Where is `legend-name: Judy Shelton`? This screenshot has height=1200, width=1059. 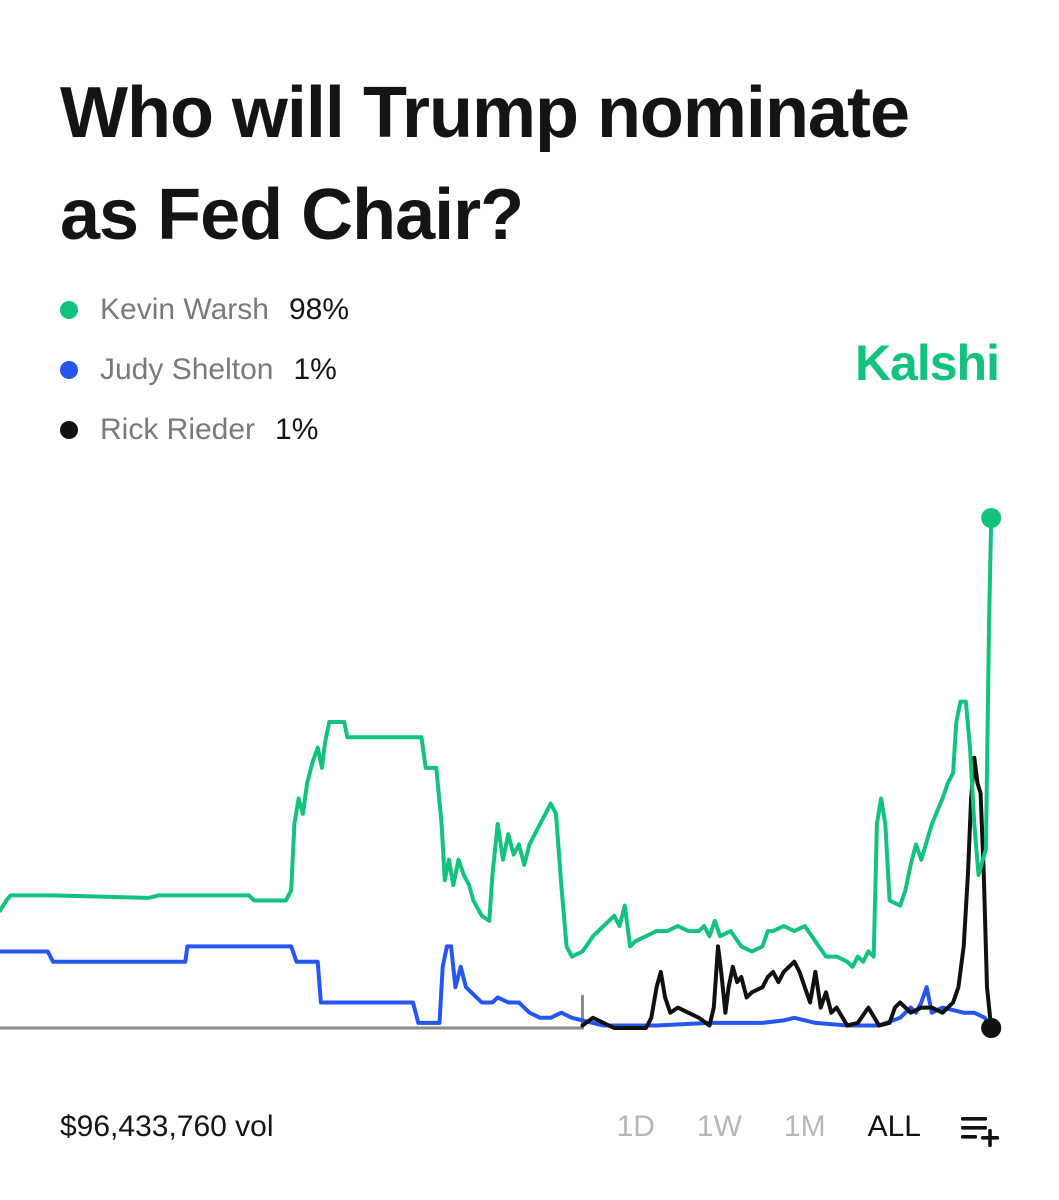
legend-name: Judy Shelton is located at coordinates (187, 369).